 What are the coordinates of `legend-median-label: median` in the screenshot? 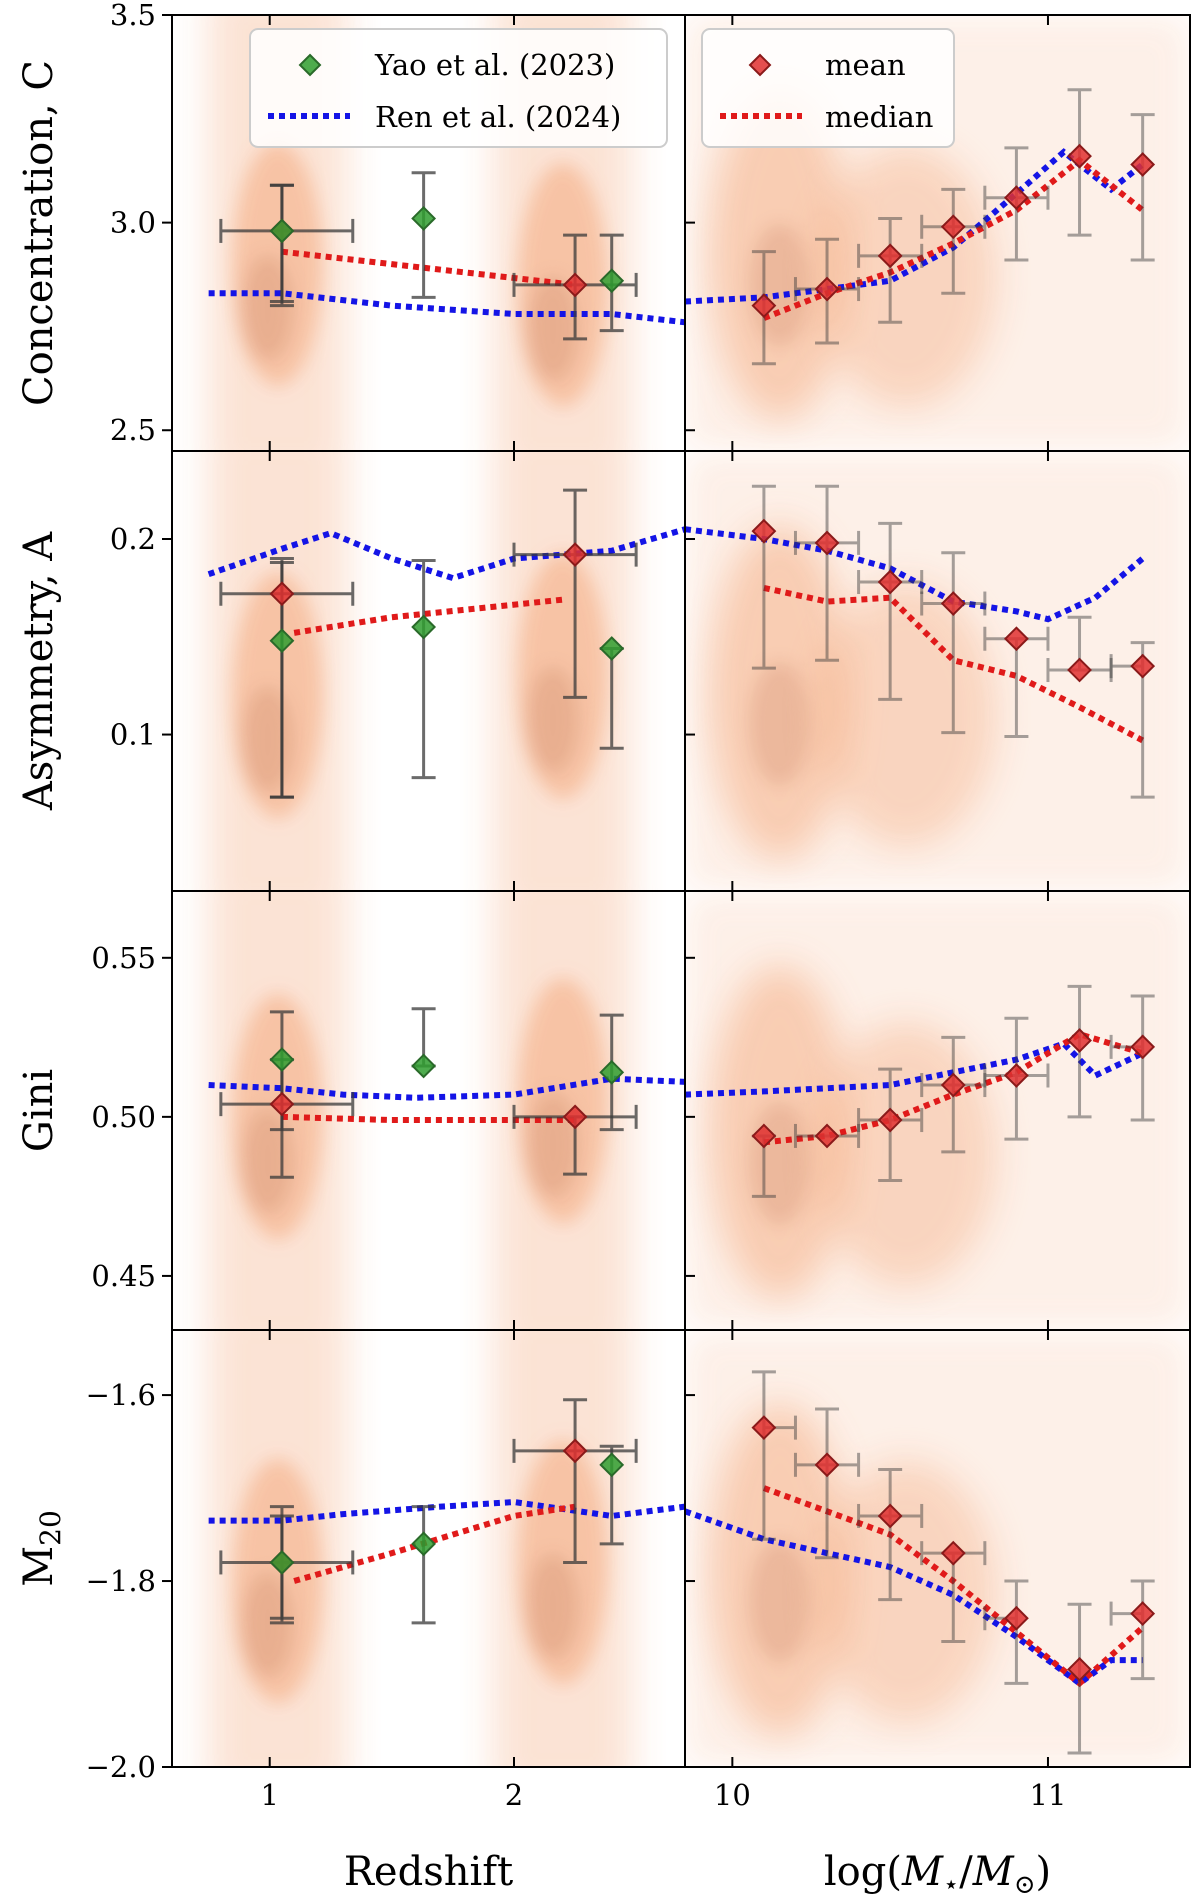 It's located at (879, 117).